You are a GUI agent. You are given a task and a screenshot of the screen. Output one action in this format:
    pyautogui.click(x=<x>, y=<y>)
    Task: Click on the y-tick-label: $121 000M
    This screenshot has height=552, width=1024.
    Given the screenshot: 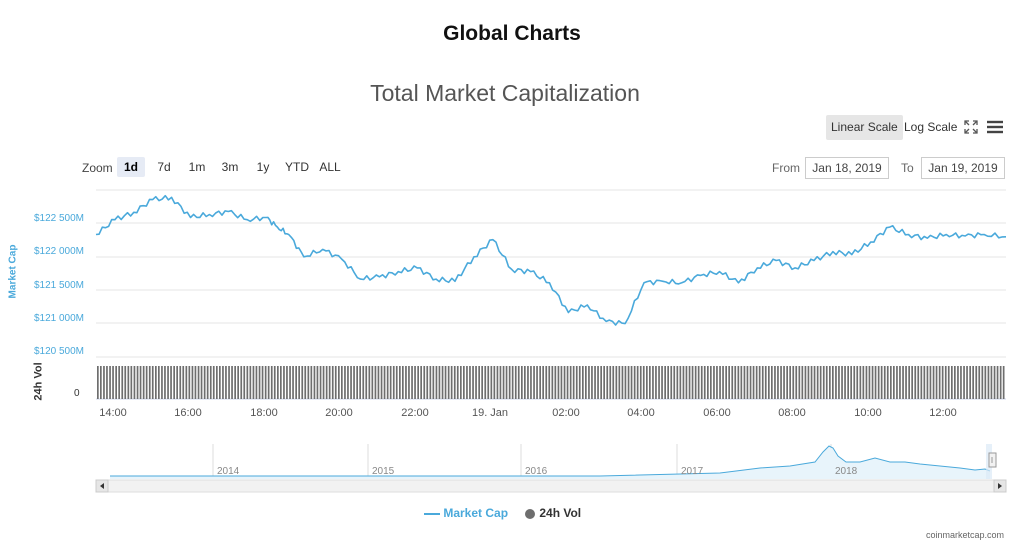 What is the action you would take?
    pyautogui.click(x=58, y=318)
    